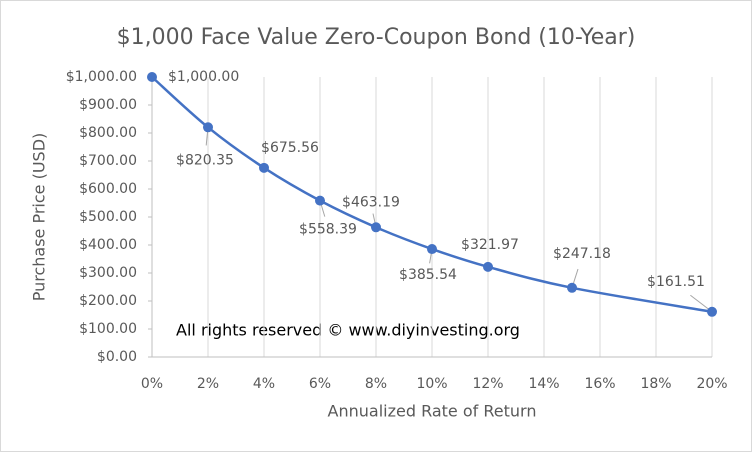  What do you see at coordinates (428, 275) in the screenshot?
I see `data-label: $385.54` at bounding box center [428, 275].